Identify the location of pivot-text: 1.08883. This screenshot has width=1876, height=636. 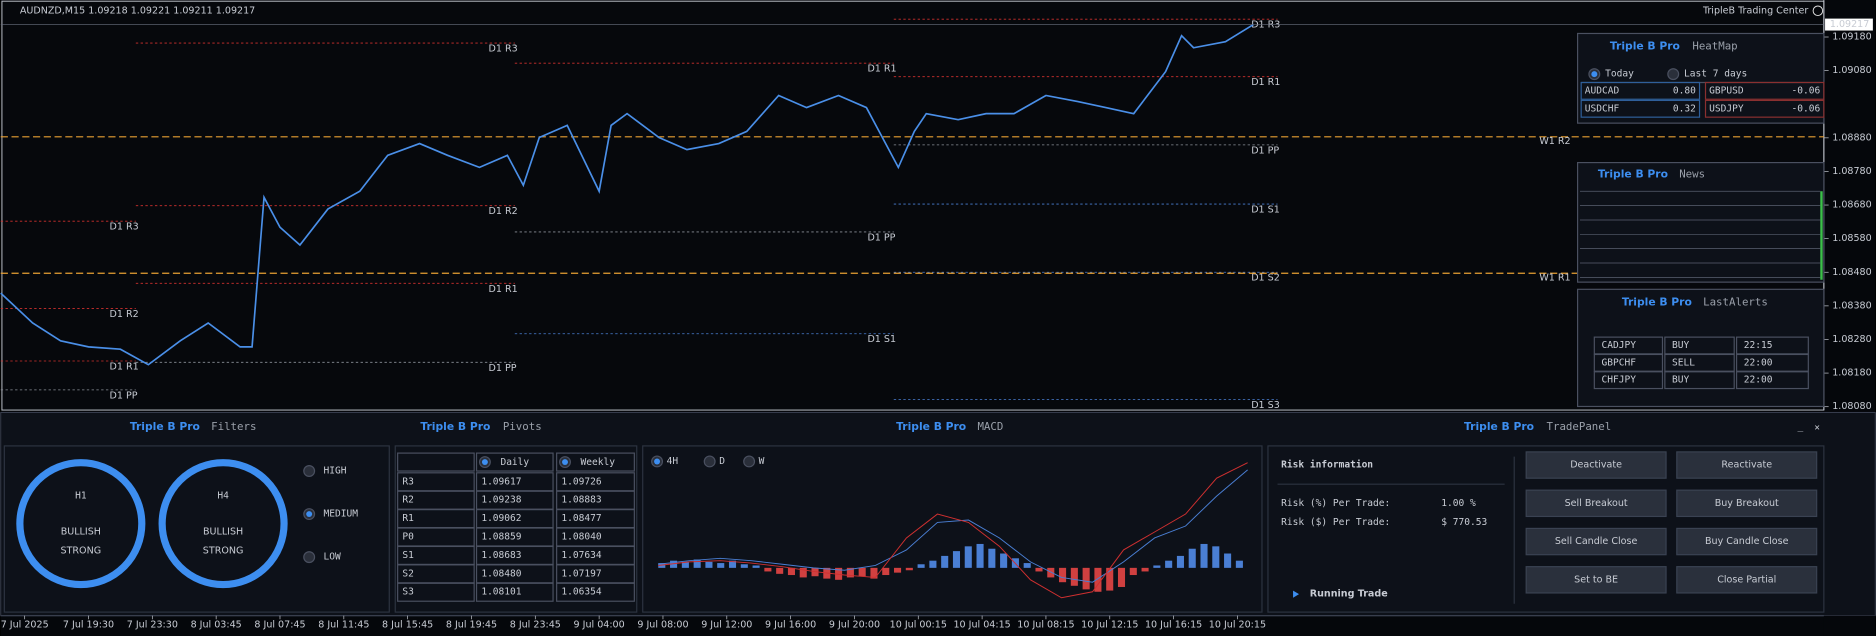
(581, 500).